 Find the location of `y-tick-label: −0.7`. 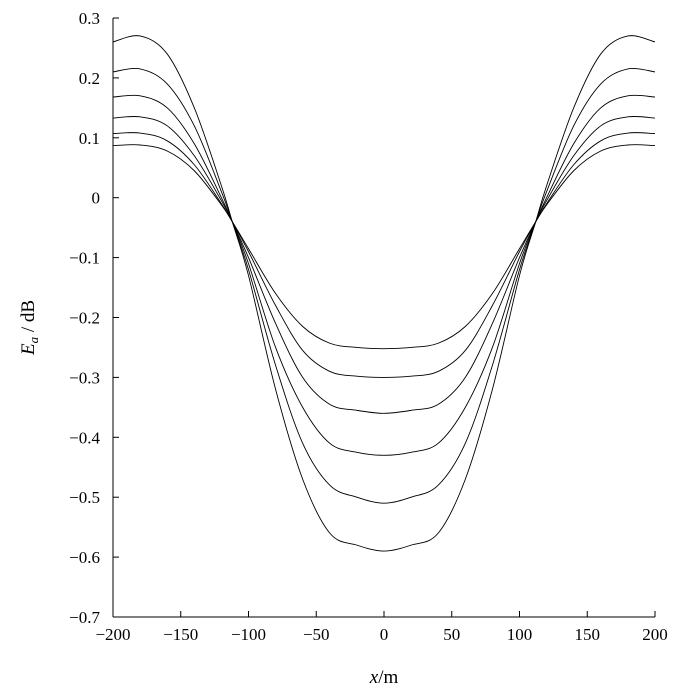

y-tick-label: −0.7 is located at coordinates (84, 617).